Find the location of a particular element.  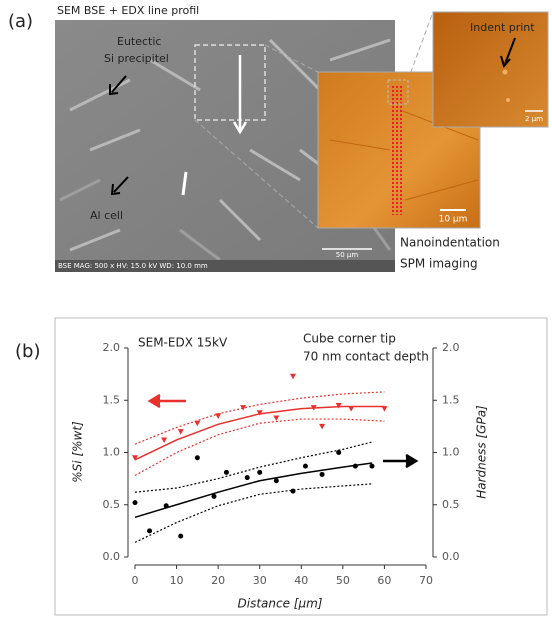

y-tick-label: 1.5 is located at coordinates (112, 399).